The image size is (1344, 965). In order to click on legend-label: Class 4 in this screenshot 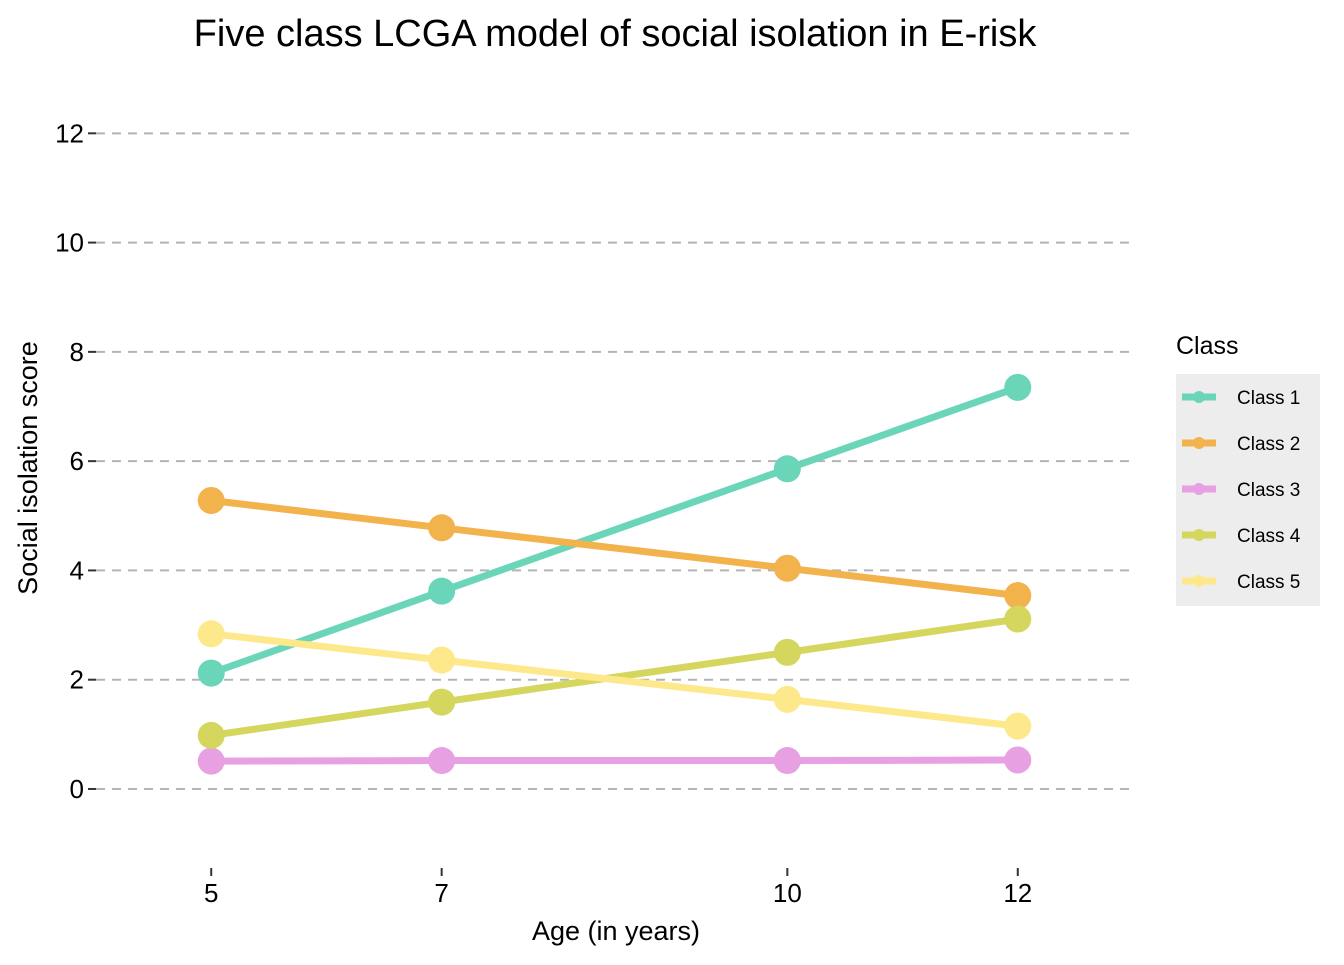, I will do `click(1269, 536)`.